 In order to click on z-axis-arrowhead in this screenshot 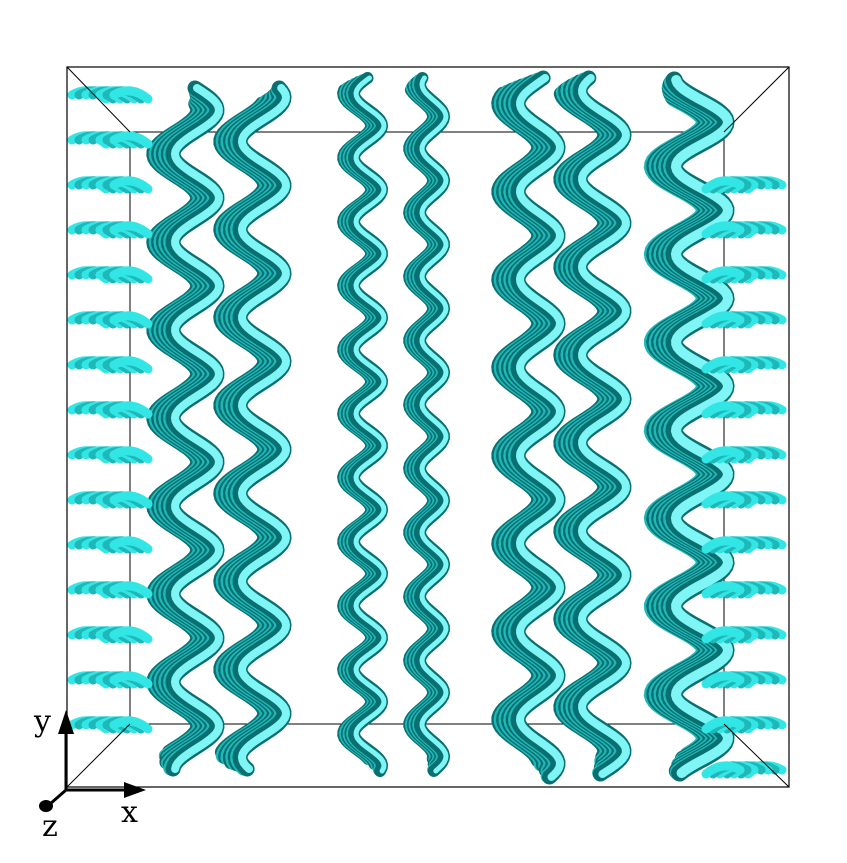, I will do `click(46, 806)`.